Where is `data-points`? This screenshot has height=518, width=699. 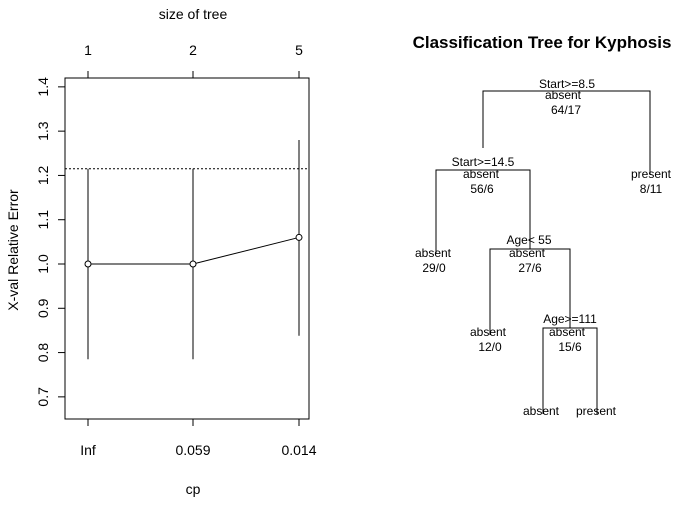 data-points is located at coordinates (193, 250).